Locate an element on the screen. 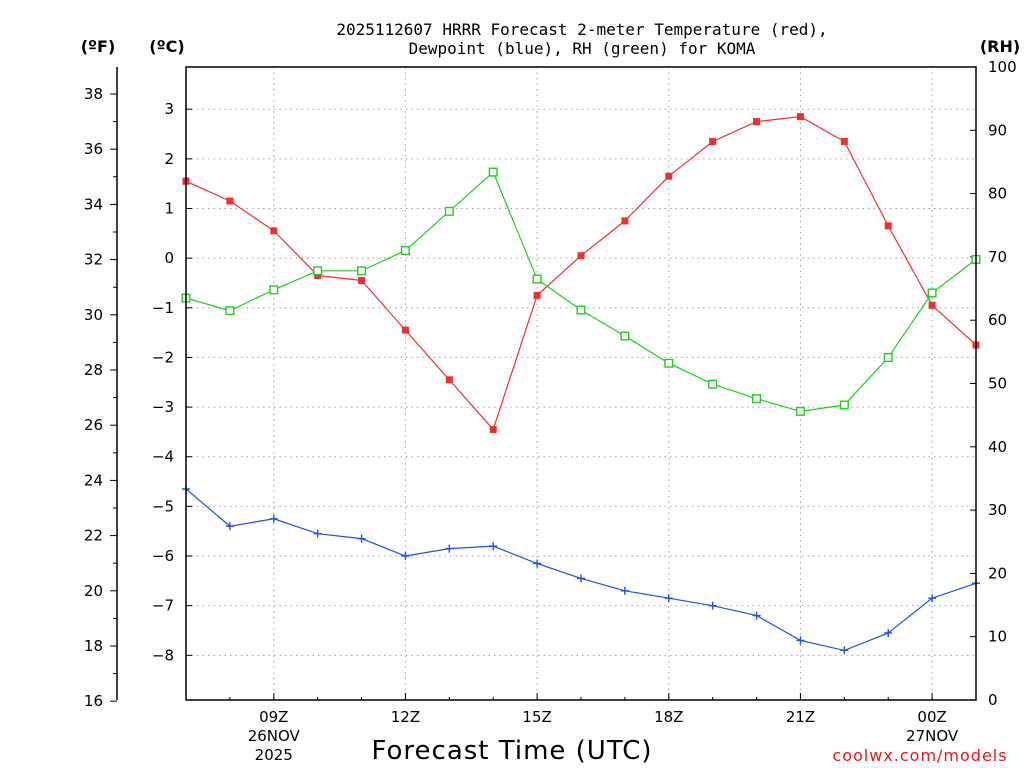  fahrenheit-tick-label: 30 is located at coordinates (93, 315).